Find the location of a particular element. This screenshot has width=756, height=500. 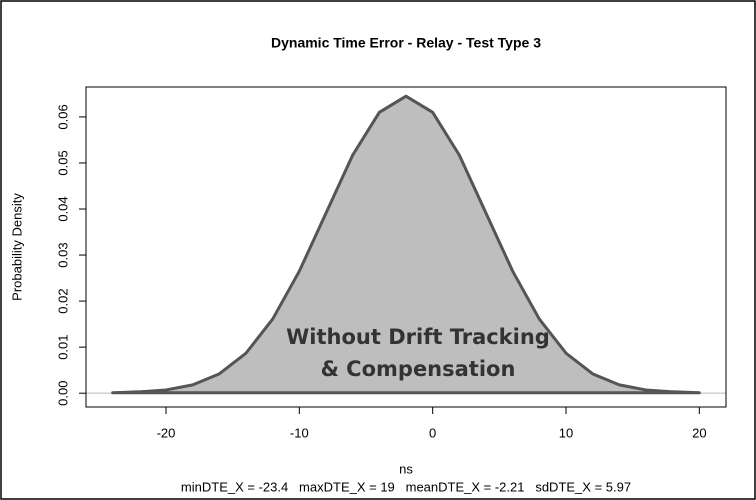

y-tick-label: 0.00 is located at coordinates (62, 393).